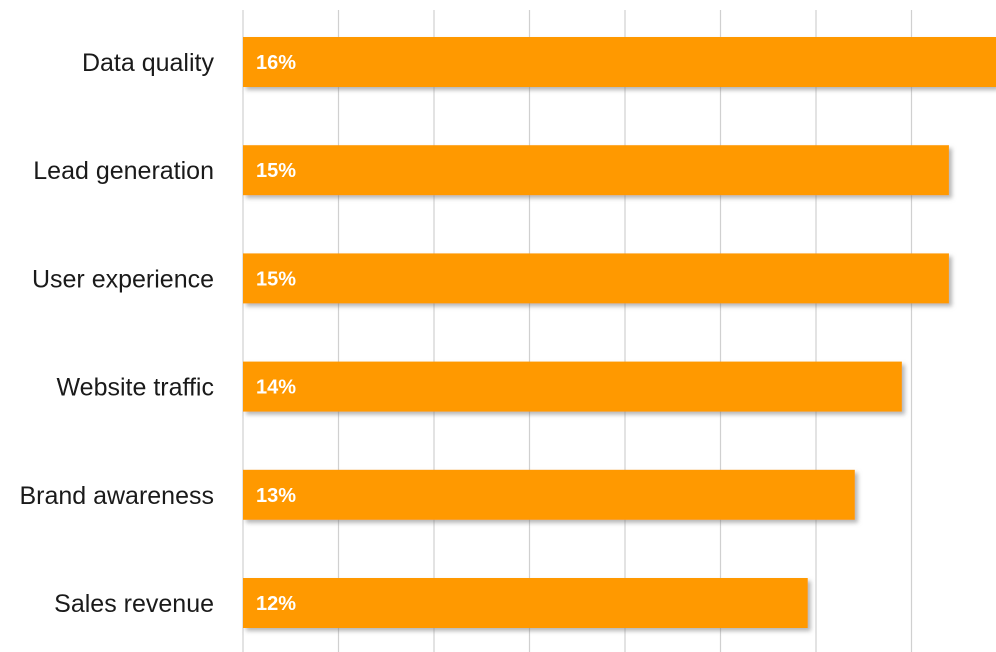 This screenshot has width=996, height=652. I want to click on category-label: Sales revenue, so click(134, 604).